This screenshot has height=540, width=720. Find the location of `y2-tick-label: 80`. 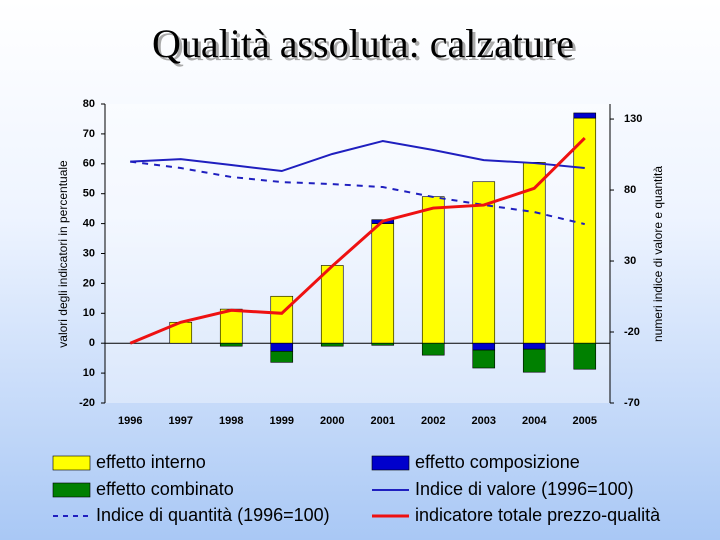

y2-tick-label: 80 is located at coordinates (630, 190).